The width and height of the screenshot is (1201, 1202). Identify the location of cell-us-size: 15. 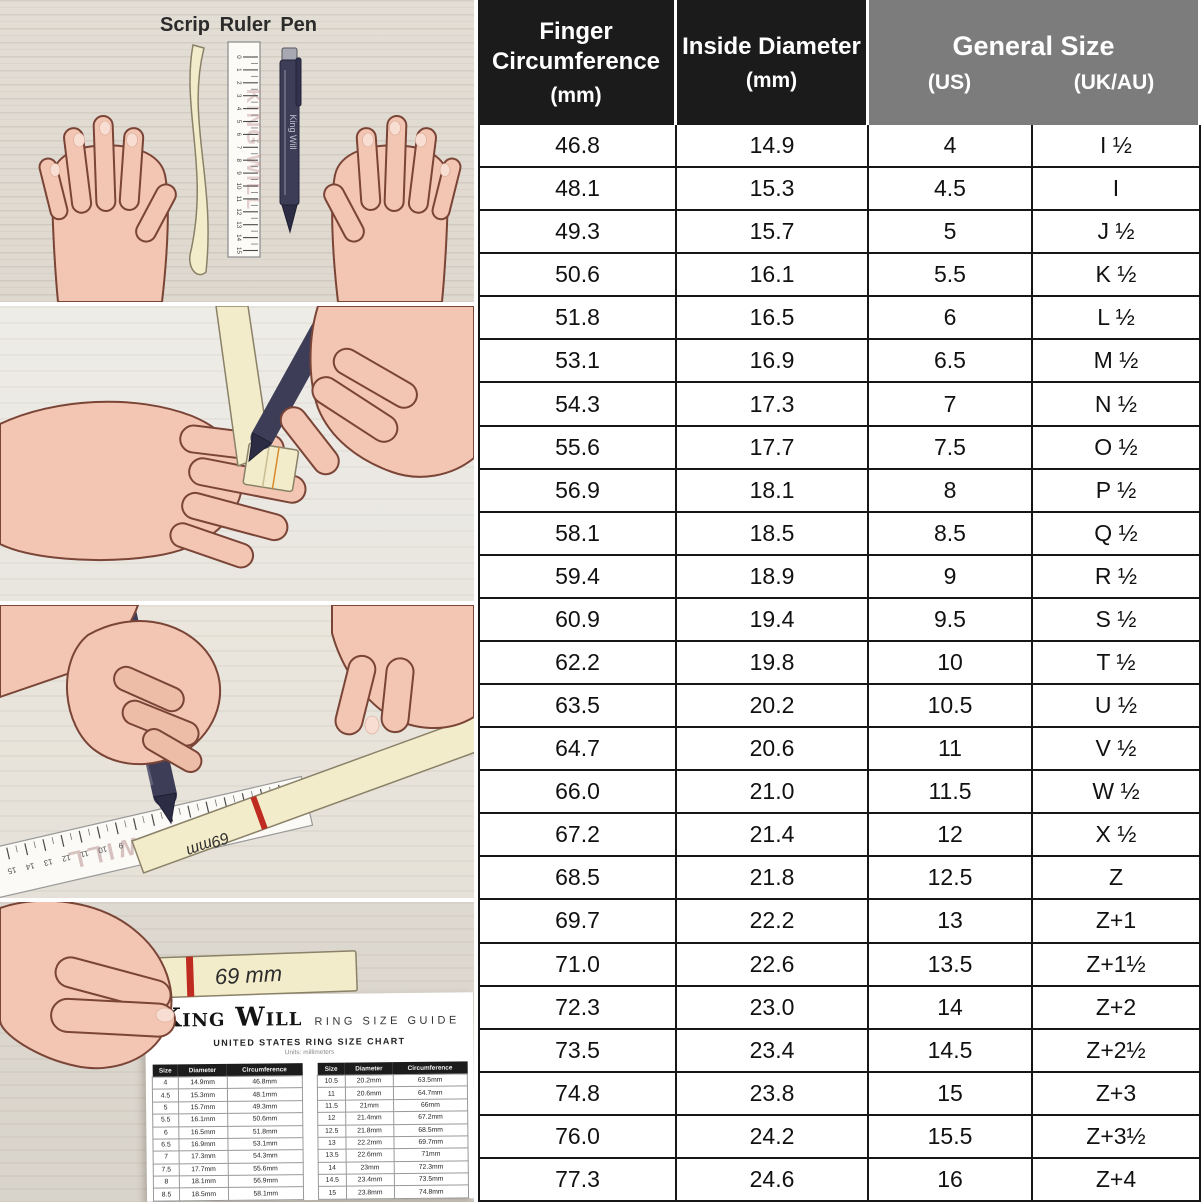
(951, 1094).